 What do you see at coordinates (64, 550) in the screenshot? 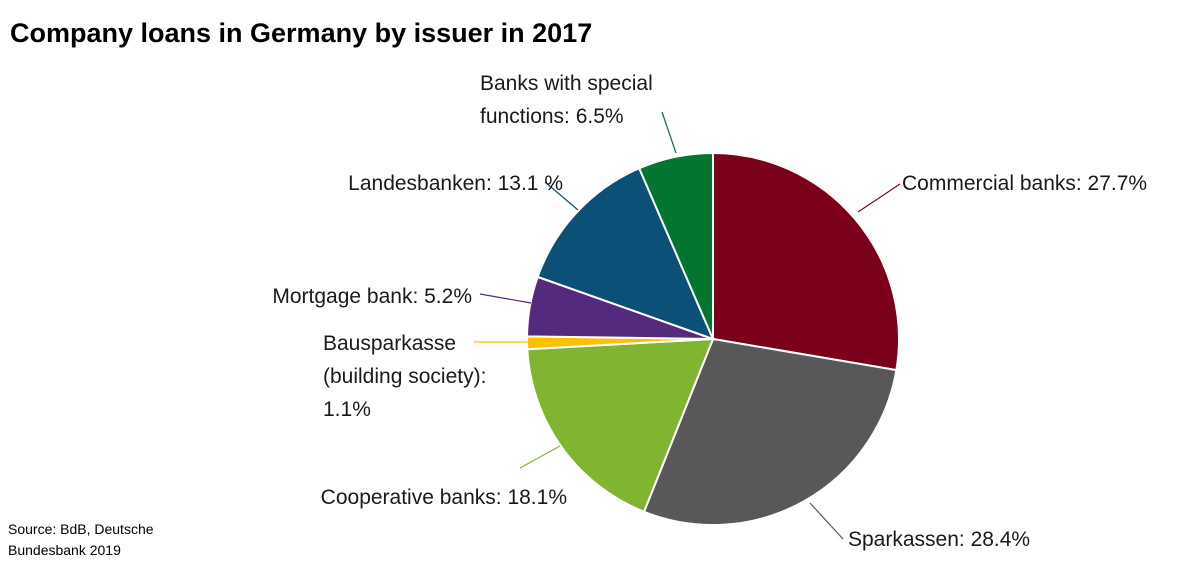
I see `source-line: Bundesbank 2019` at bounding box center [64, 550].